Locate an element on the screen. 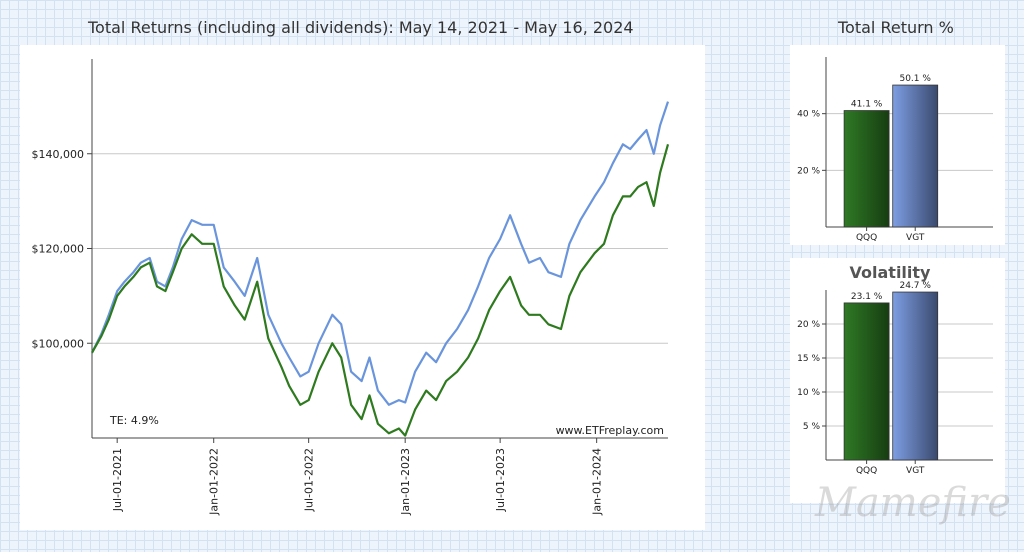  x-tick-label: Jan-01-2022 is located at coordinates (214, 482).